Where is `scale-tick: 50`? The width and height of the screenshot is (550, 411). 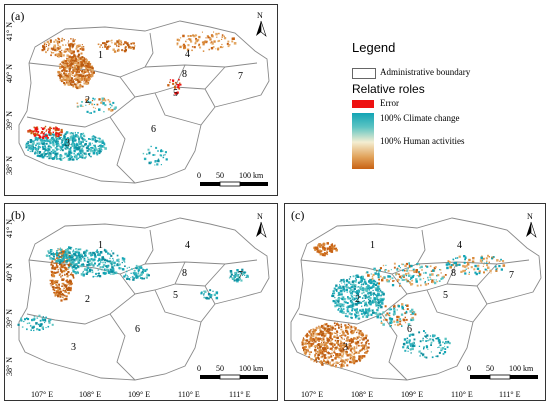 scale-tick: 50 is located at coordinates (490, 368).